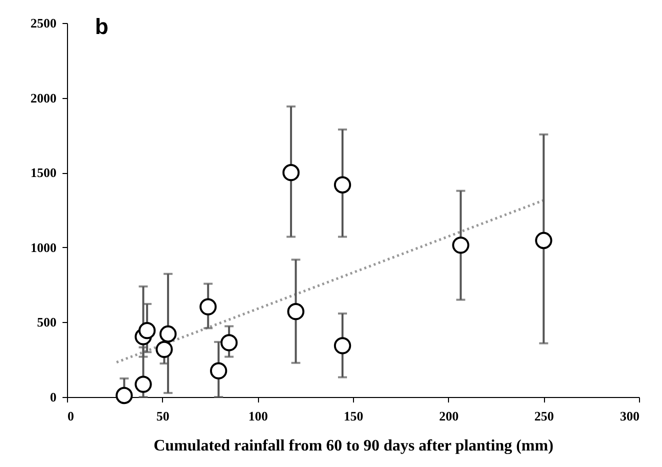 The height and width of the screenshot is (467, 662). What do you see at coordinates (544, 416) in the screenshot?
I see `x-tick-label: 250` at bounding box center [544, 416].